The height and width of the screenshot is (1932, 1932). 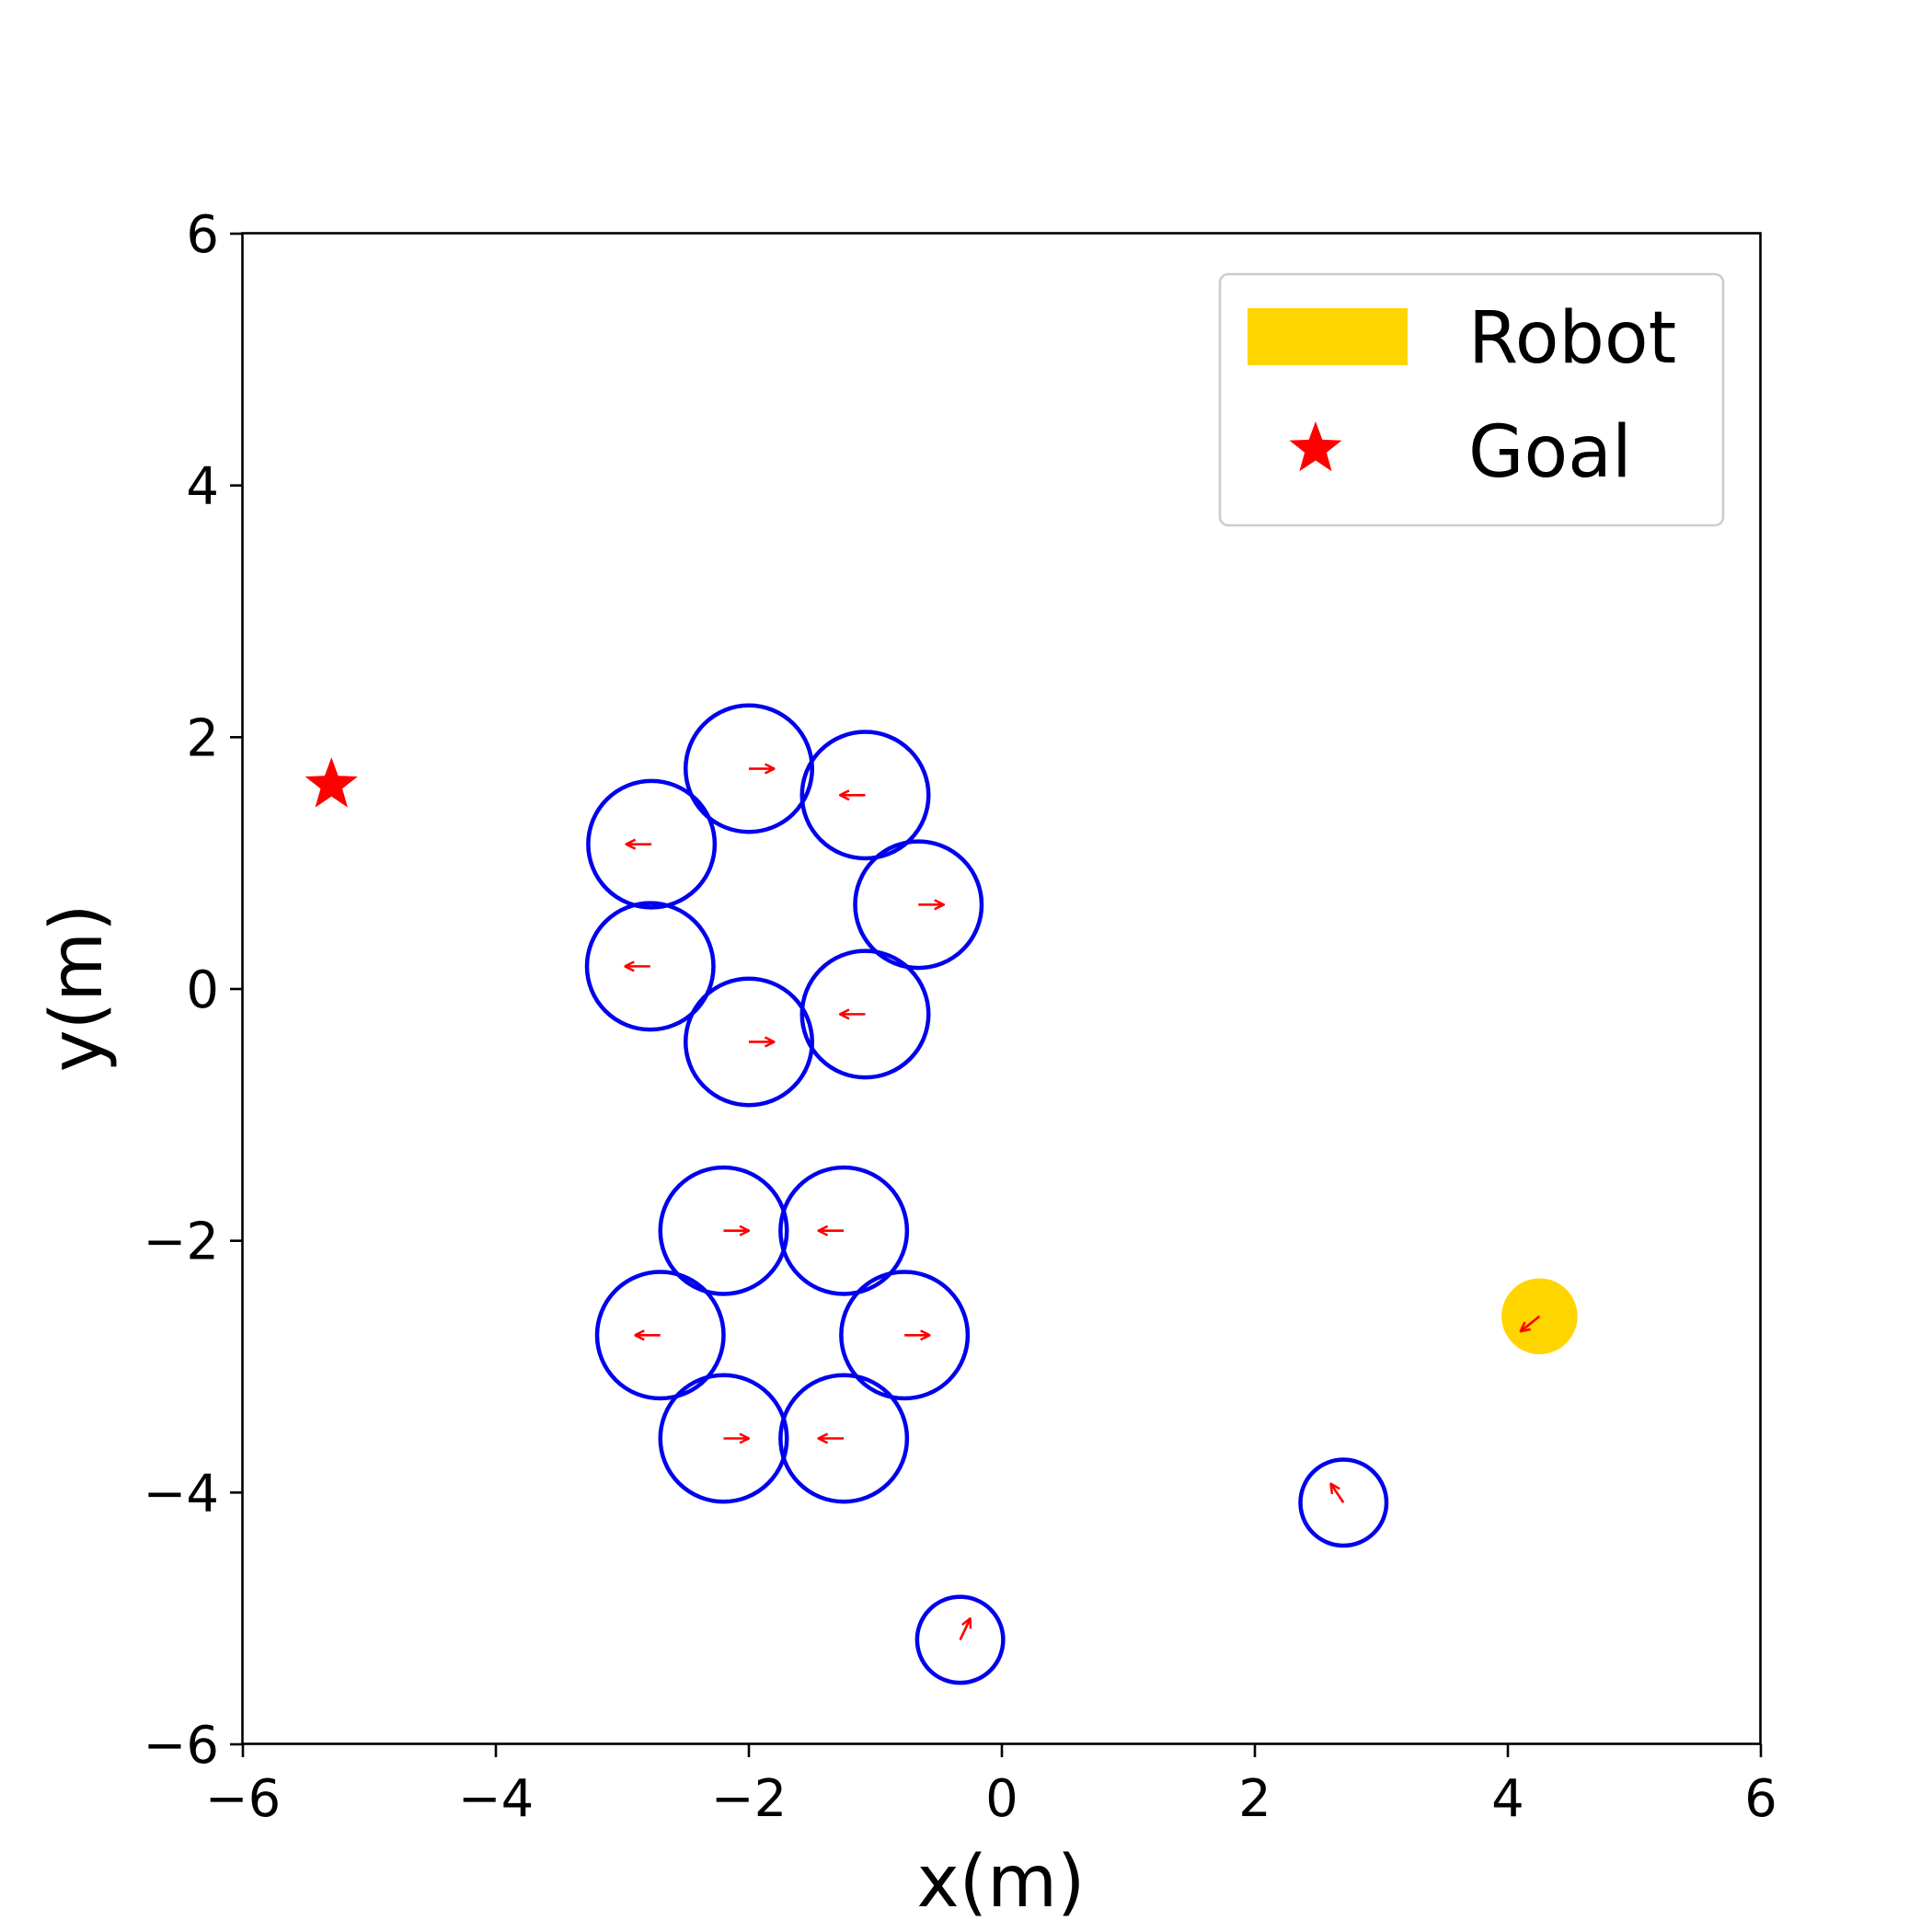 I want to click on y-tick-label: −2, so click(x=181, y=1242).